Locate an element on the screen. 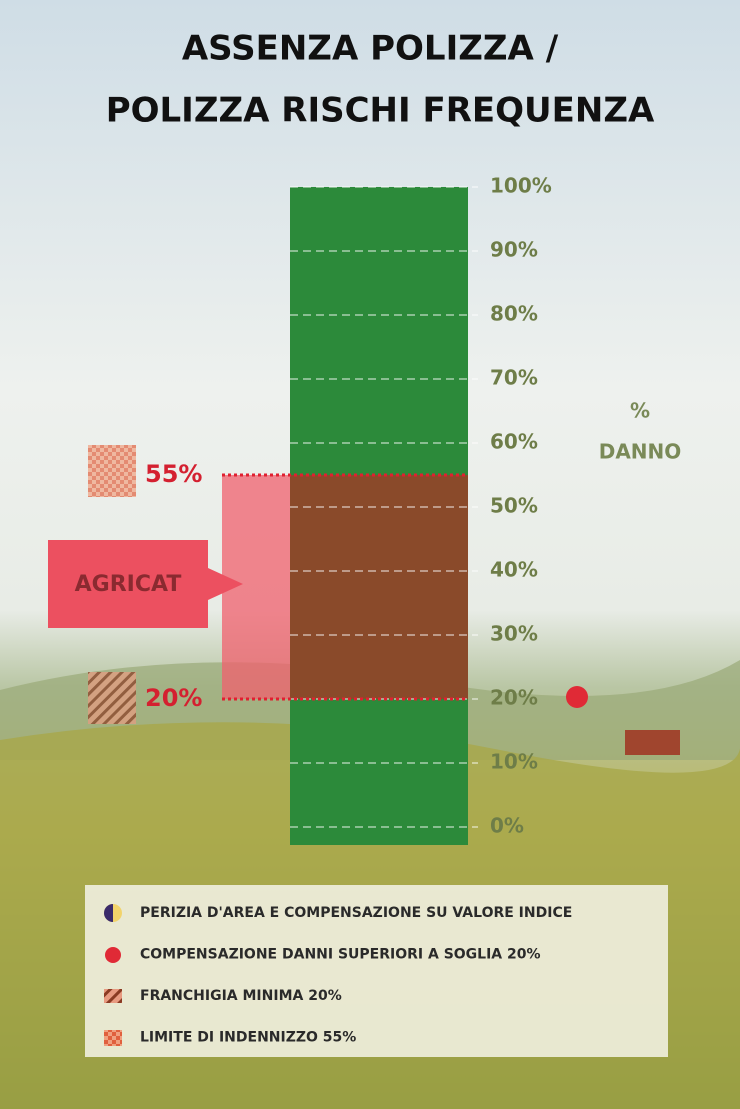 The width and height of the screenshot is (740, 1109). y-tick-label: 100% is located at coordinates (521, 186).